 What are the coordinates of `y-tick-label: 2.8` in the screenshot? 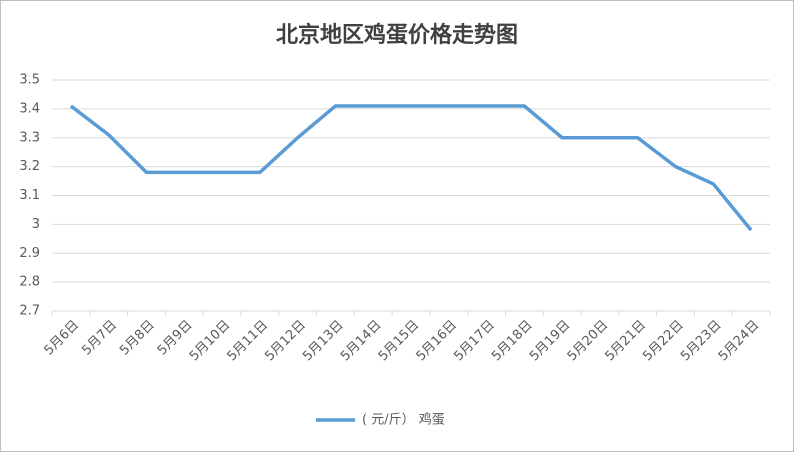 It's located at (29, 282).